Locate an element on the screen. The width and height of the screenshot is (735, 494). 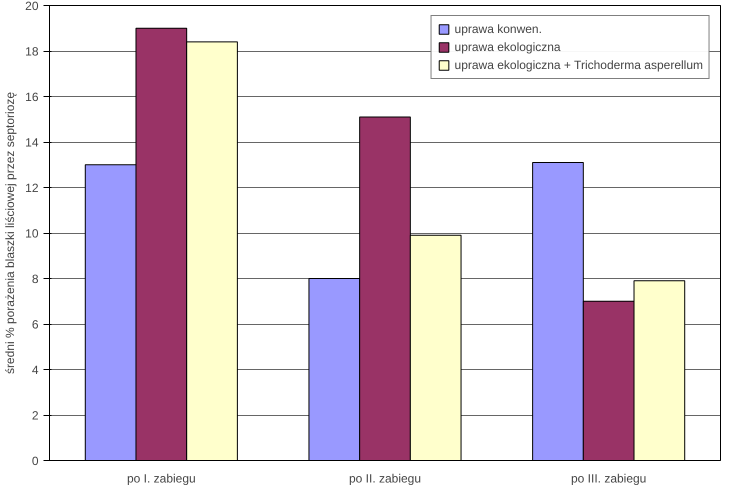
y-tick-label: 6 is located at coordinates (35, 325).